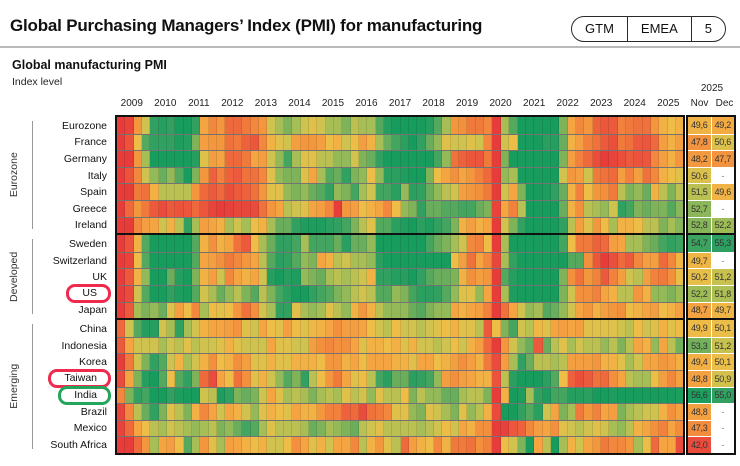 The height and width of the screenshot is (466, 740). I want to click on row-label-us: US, so click(57, 294).